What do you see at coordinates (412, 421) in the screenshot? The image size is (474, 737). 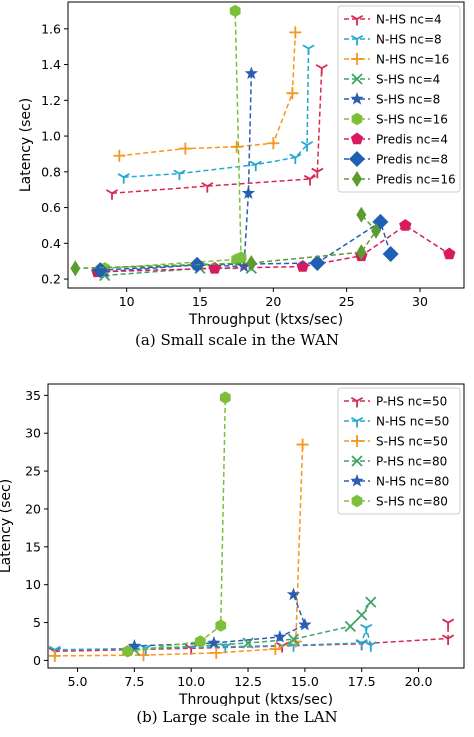 I see `legend-label: N-HS nc=50` at bounding box center [412, 421].